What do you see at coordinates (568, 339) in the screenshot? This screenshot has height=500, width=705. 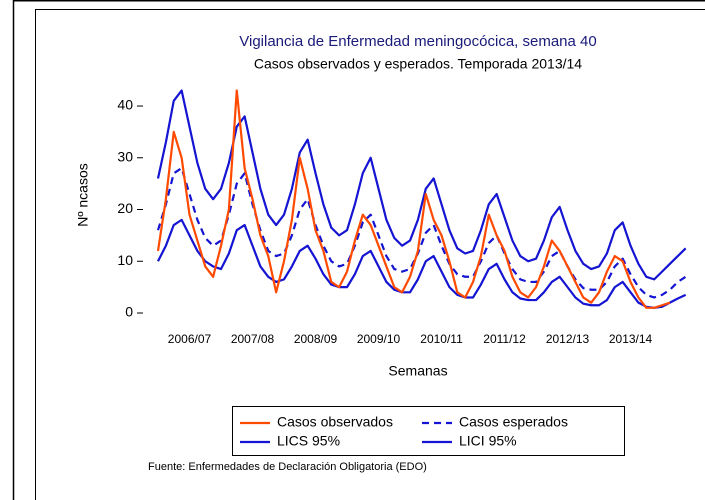 I see `x-tick-label: 2012/13` at bounding box center [568, 339].